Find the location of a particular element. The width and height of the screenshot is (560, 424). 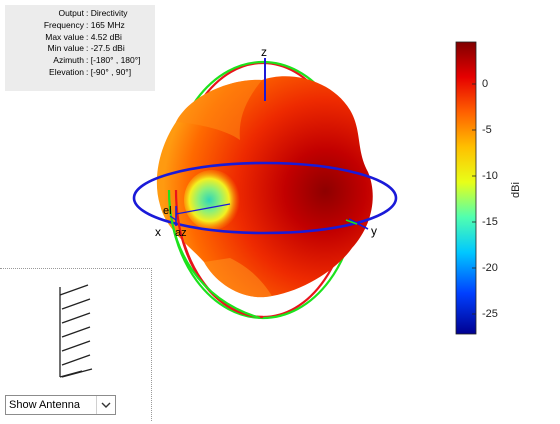

show-antenna-dropdown: Show Antenna is located at coordinates (60, 405).